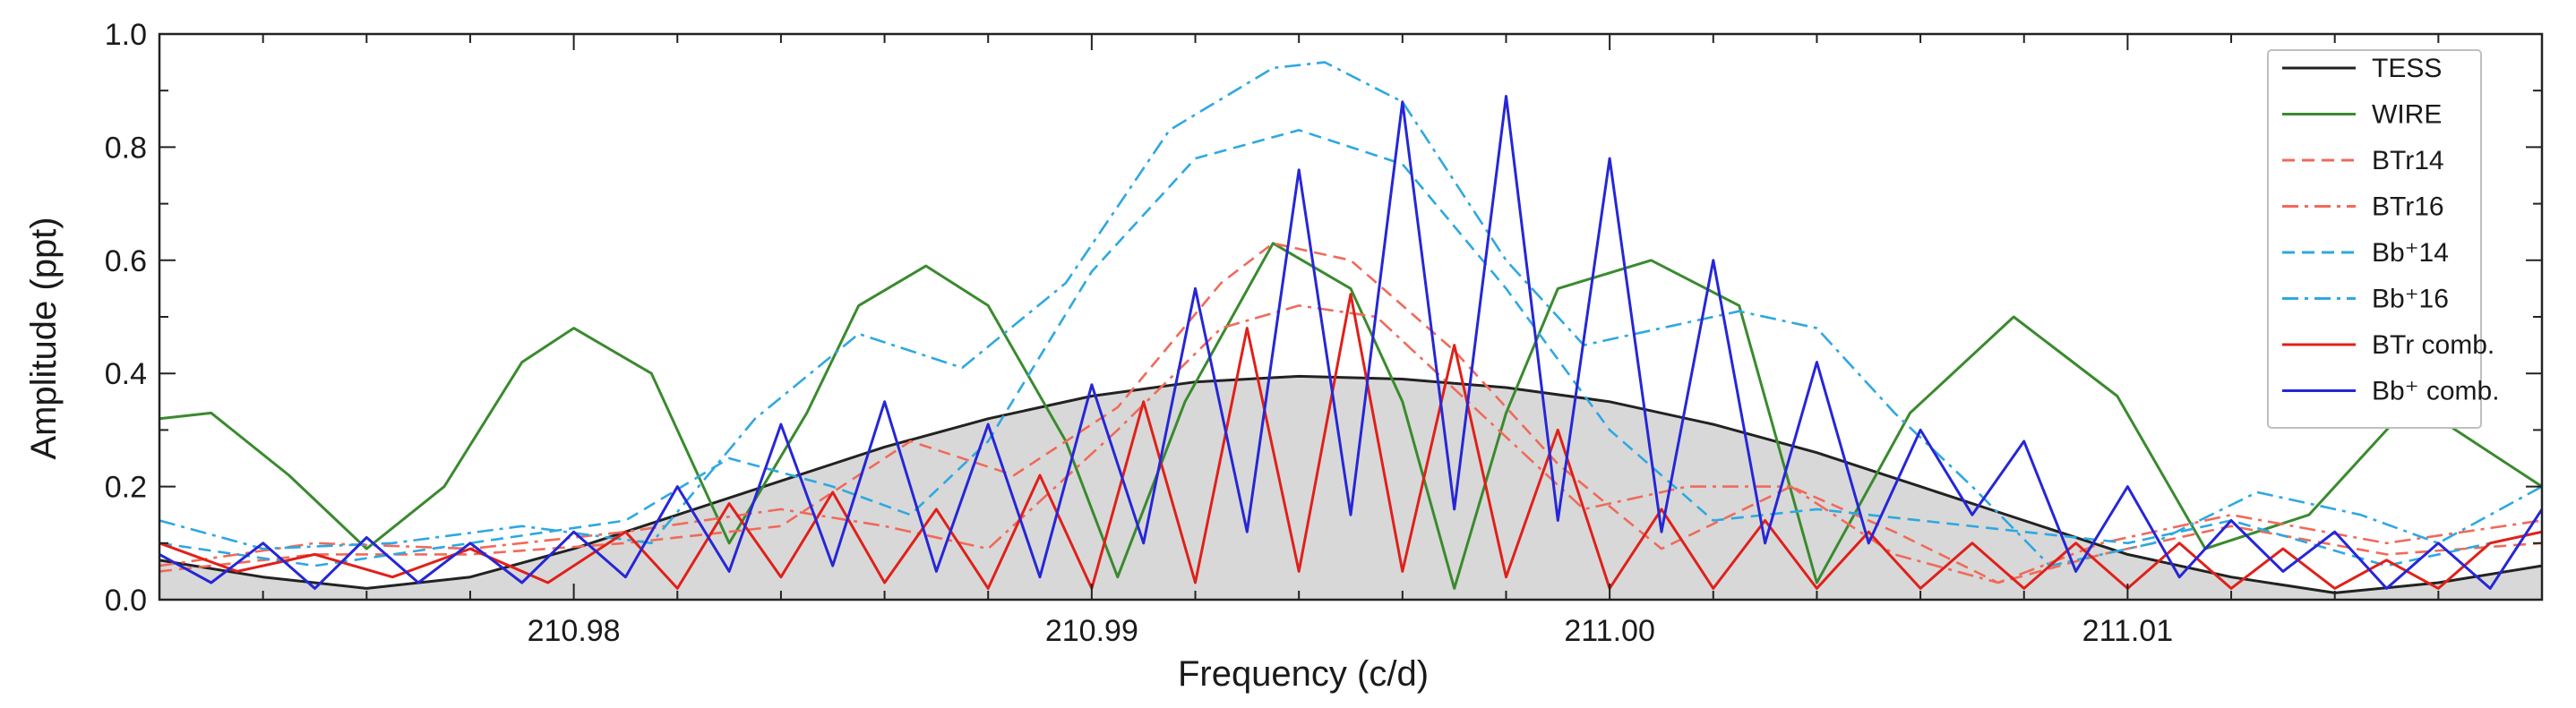 The height and width of the screenshot is (708, 2576). I want to click on legend-label-bb-16: Bb⁺16, so click(2410, 299).